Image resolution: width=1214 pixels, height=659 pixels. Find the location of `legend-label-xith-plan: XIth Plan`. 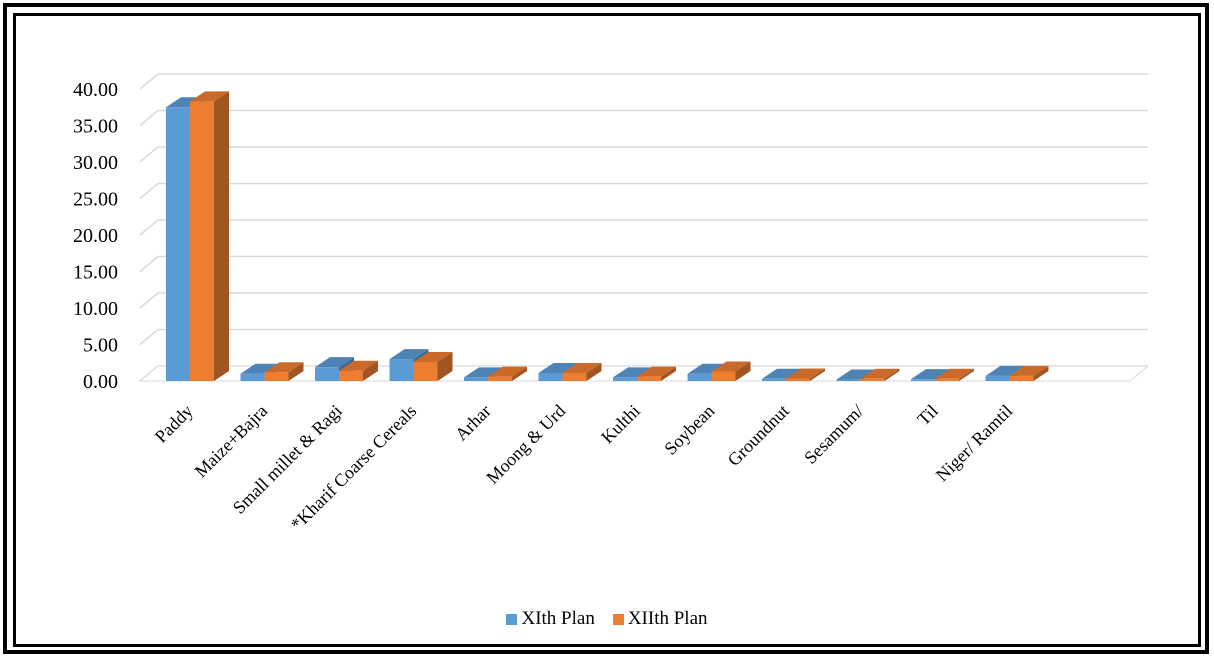

legend-label-xith-plan: XIth Plan is located at coordinates (558, 618).